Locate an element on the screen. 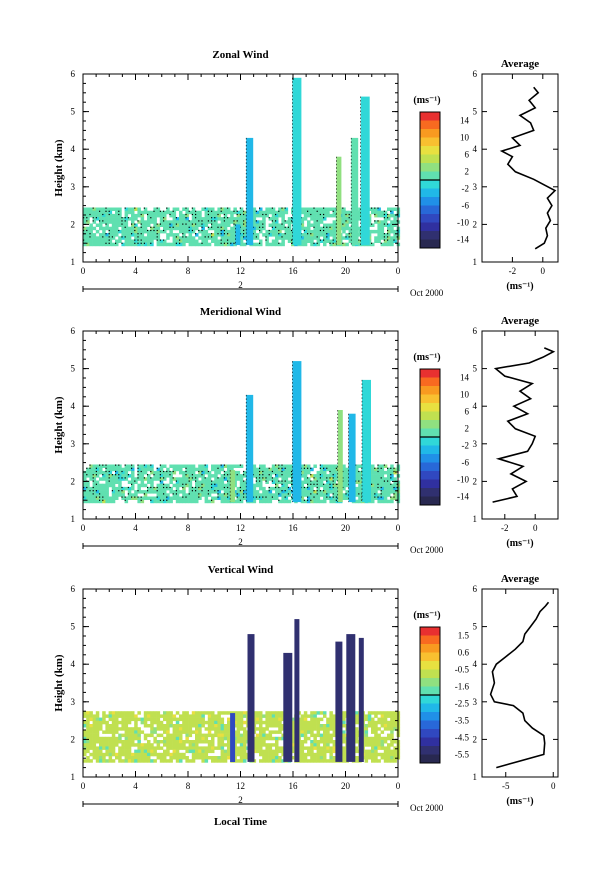  x-tick-label: 8 is located at coordinates (188, 528).